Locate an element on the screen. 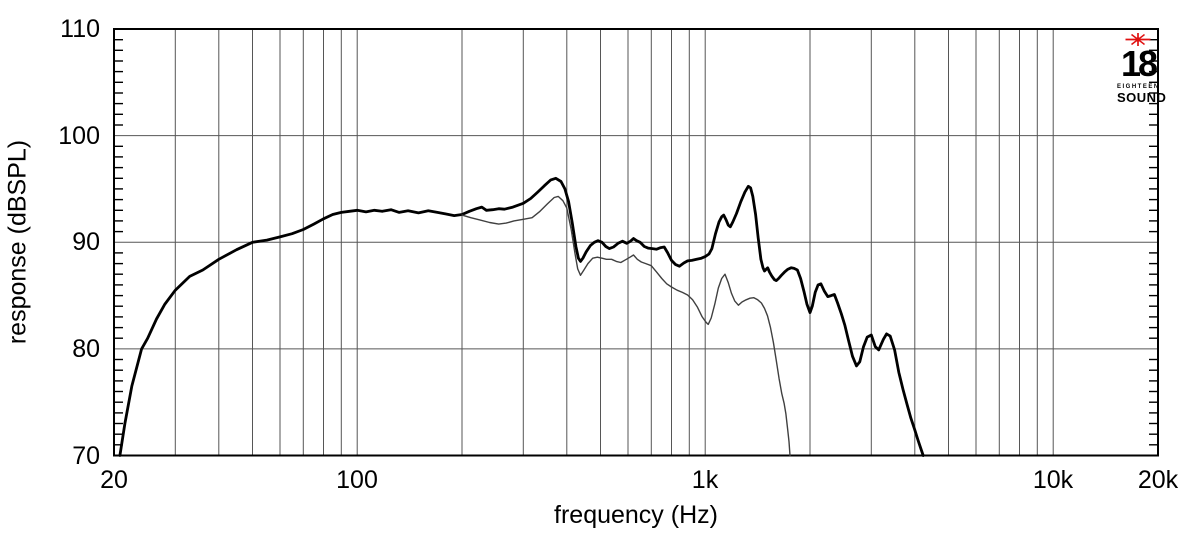 This screenshot has width=1200, height=533. x-tick-label-100: 100 is located at coordinates (357, 480).